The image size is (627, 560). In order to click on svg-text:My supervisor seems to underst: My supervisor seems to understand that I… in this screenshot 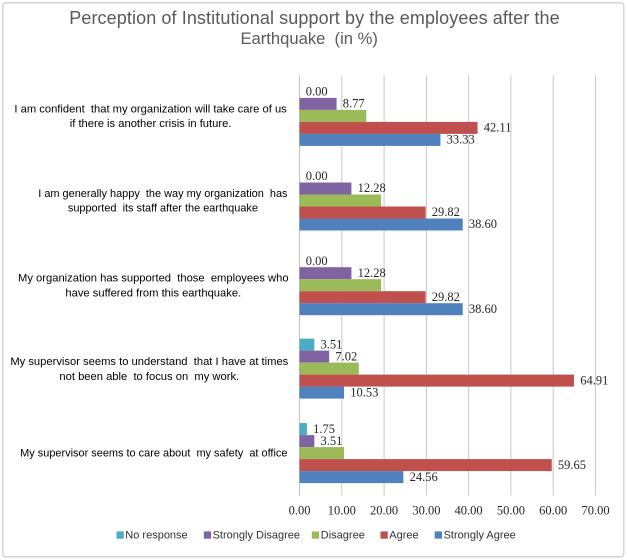, I will do `click(149, 362)`.